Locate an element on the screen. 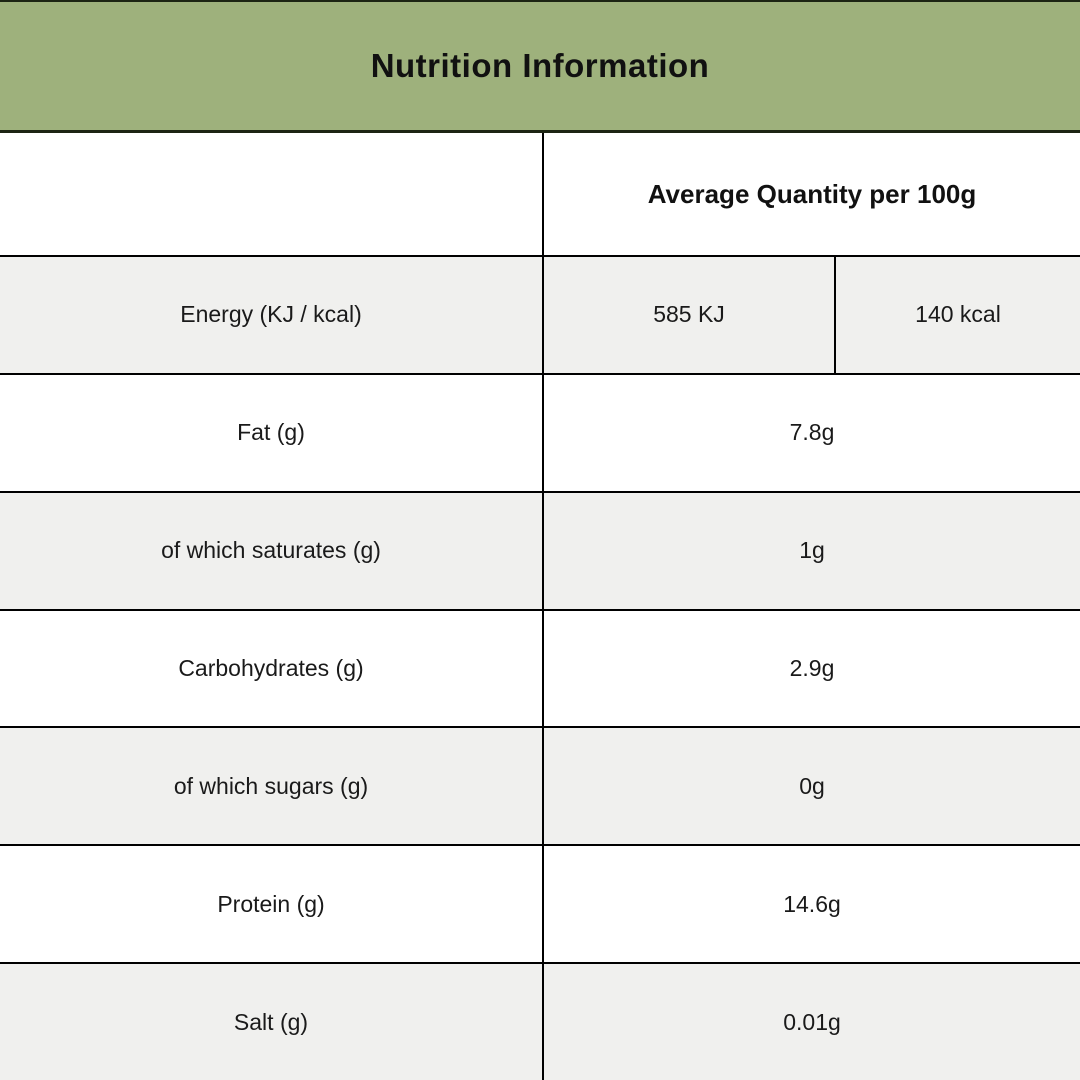 The height and width of the screenshot is (1080, 1080). row-label-sugars: of which sugars (g) is located at coordinates (272, 786).